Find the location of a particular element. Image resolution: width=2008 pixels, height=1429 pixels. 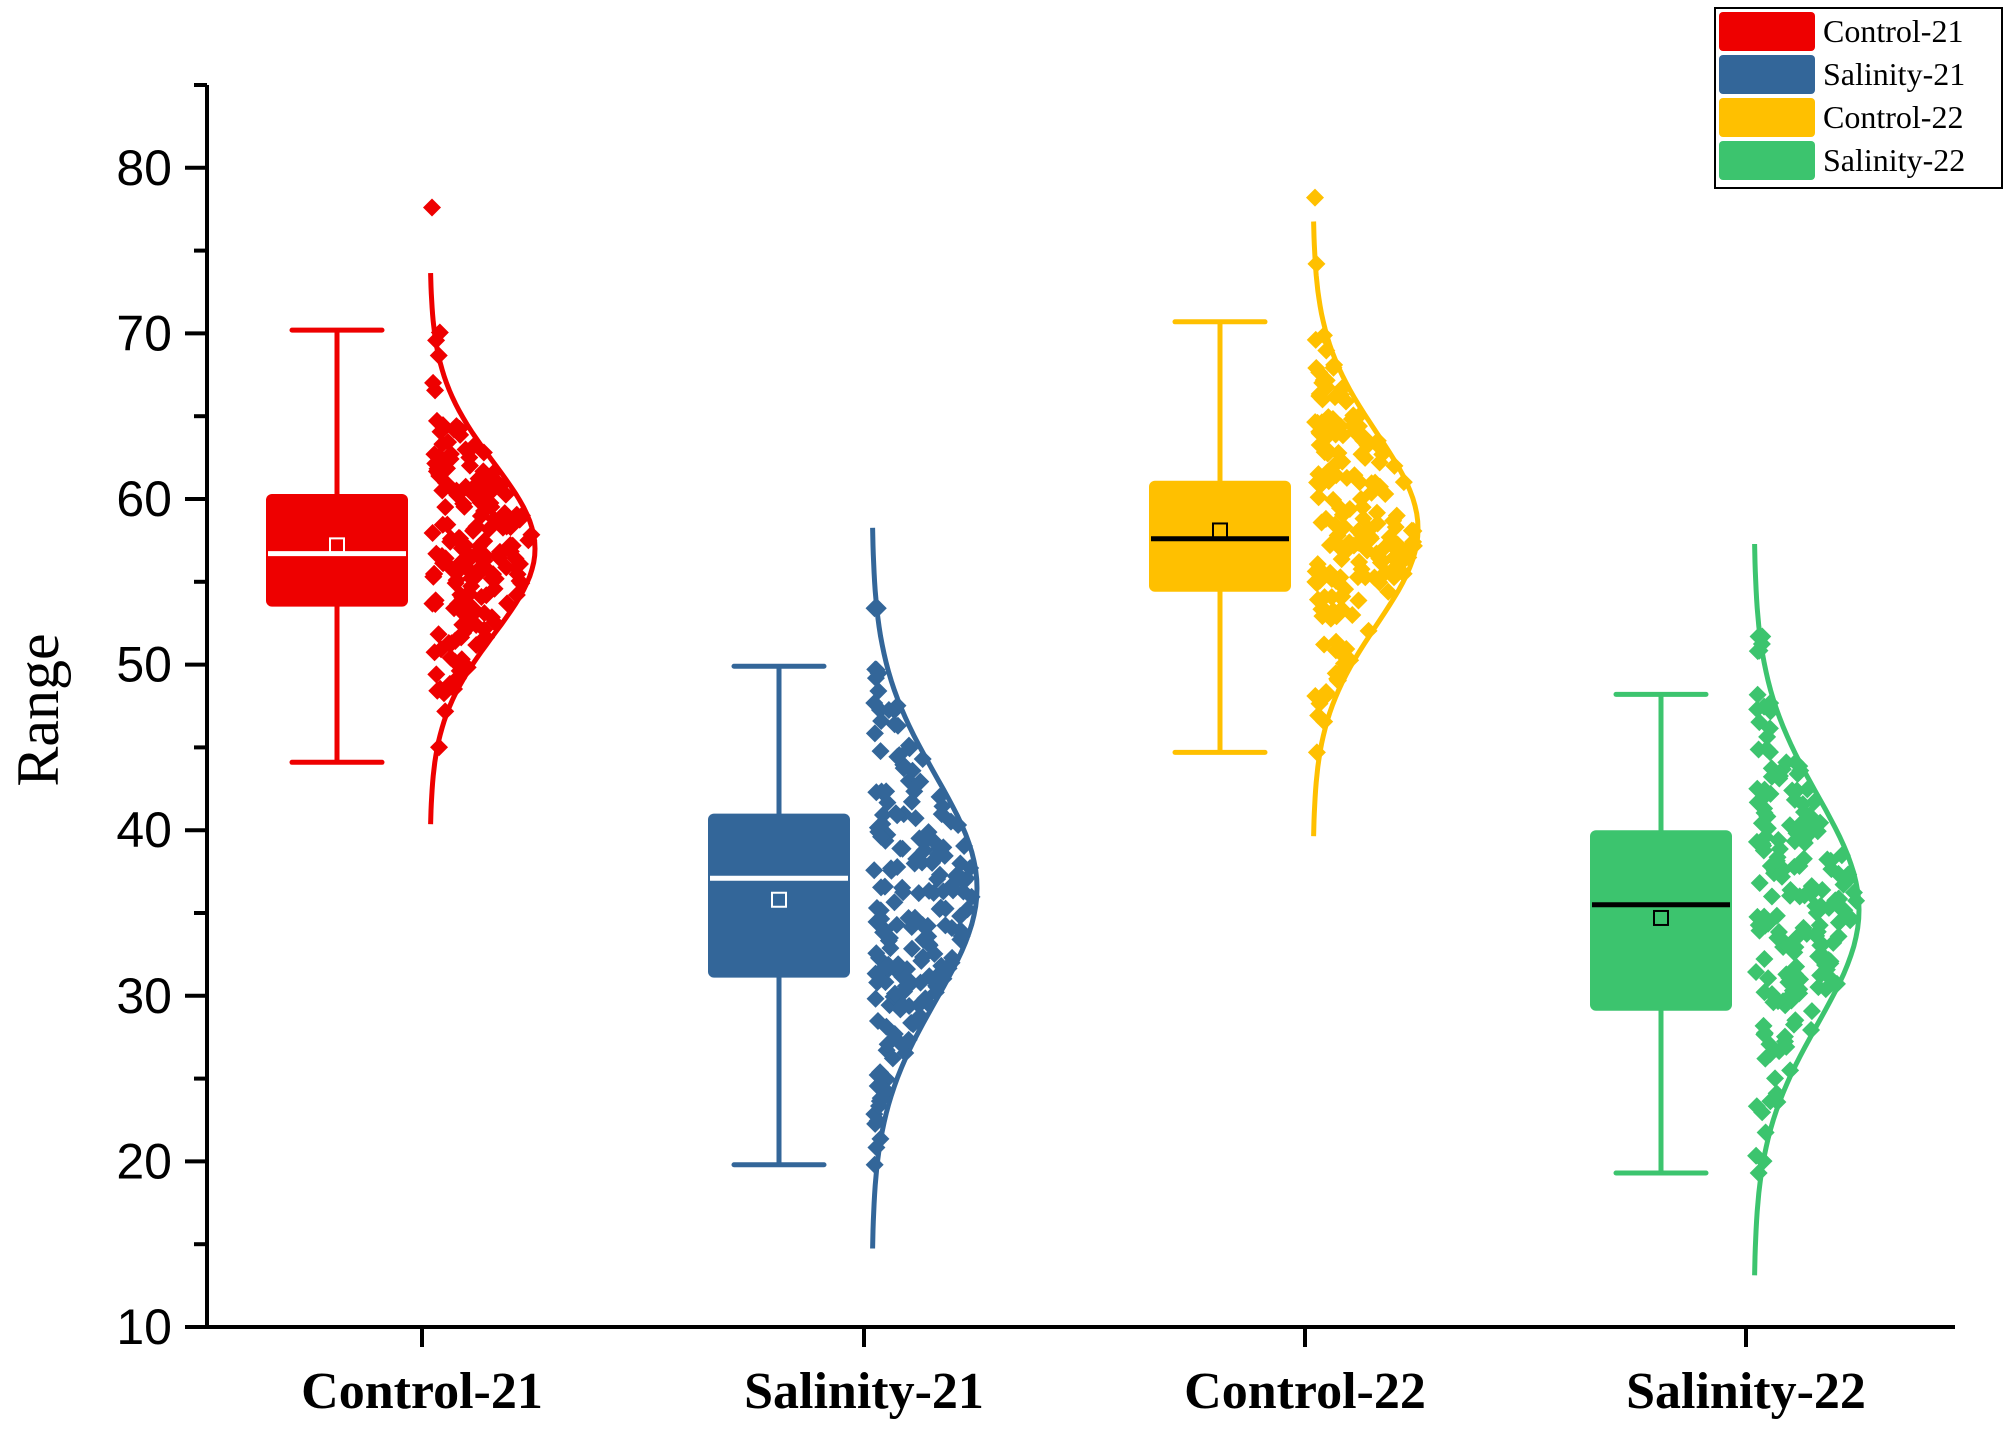

x-tick-label: Salinity-22 is located at coordinates (1746, 1391).